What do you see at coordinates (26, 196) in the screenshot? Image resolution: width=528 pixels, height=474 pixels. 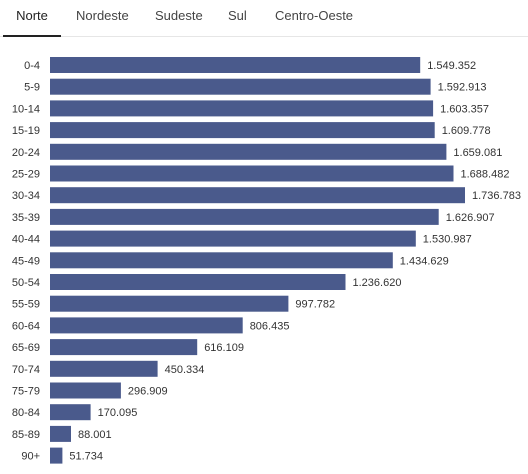 I see `category-label: 30-34` at bounding box center [26, 196].